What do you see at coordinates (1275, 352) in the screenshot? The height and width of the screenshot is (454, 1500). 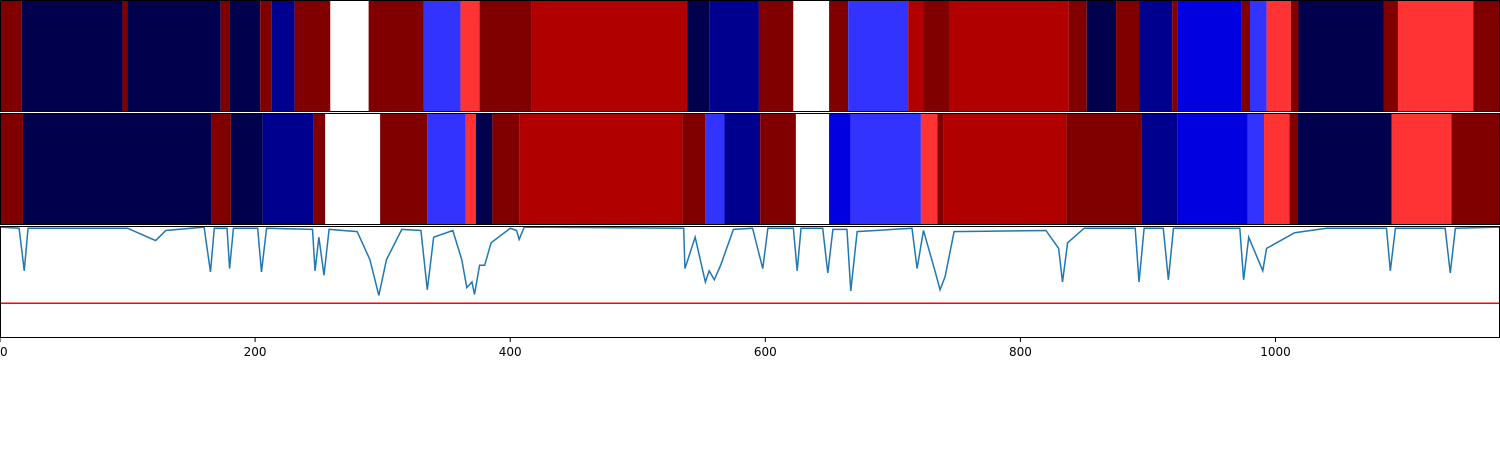 I see `x-tick-label: 1000` at bounding box center [1275, 352].